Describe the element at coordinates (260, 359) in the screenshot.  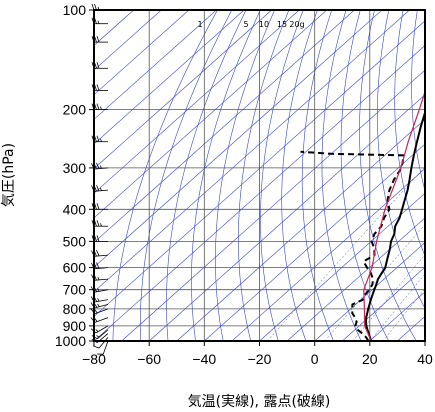
I see `x-tick-label: −20` at that location.